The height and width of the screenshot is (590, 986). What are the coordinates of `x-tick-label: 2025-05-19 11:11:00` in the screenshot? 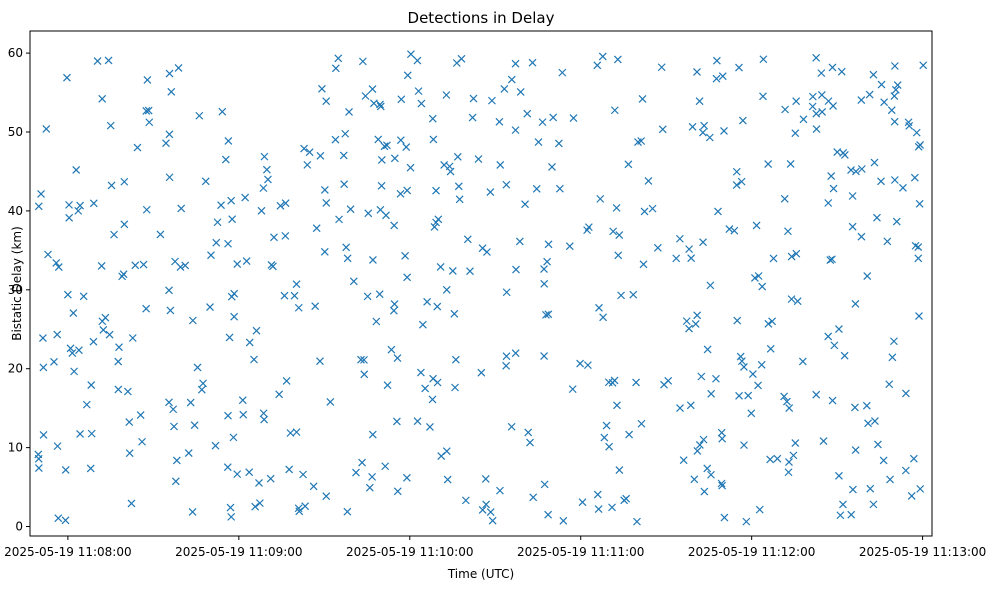 It's located at (580, 552).